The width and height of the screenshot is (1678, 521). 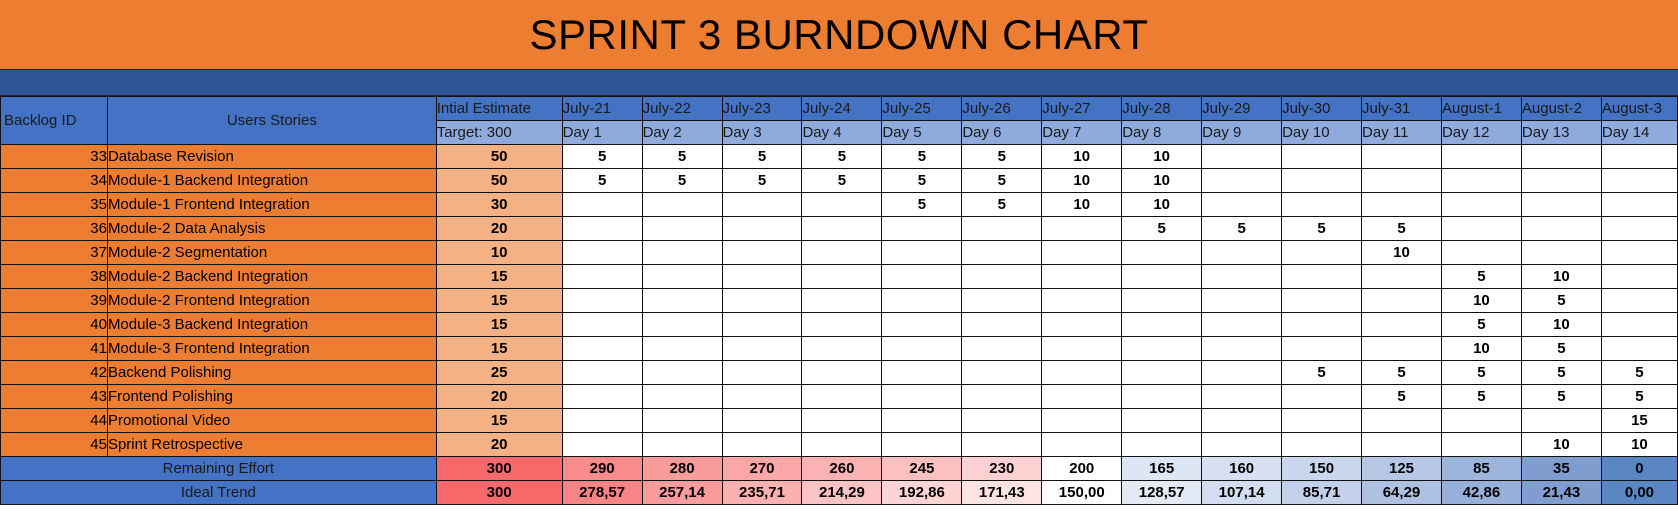 I want to click on table-row: 40 Module-3 Backend Integration 15 5 10, so click(x=839, y=324).